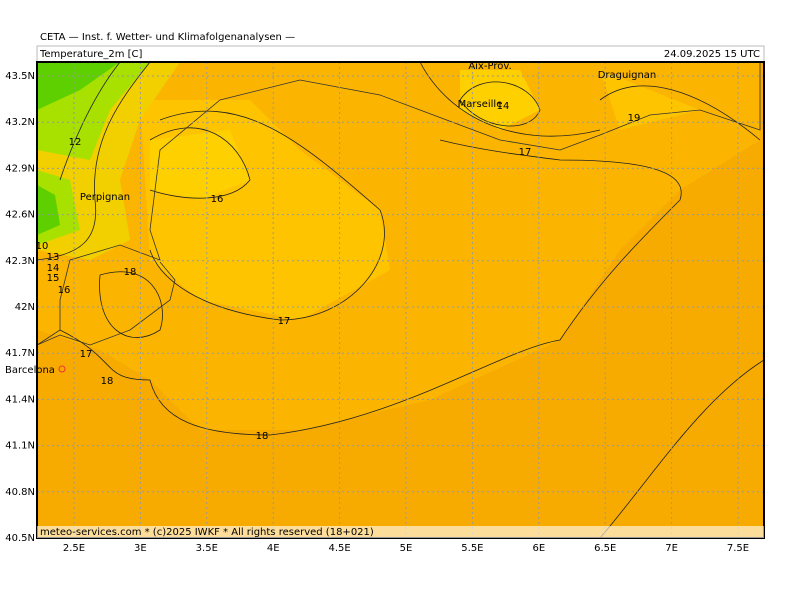  I want to click on lat-label: 41.4N, so click(20, 399).